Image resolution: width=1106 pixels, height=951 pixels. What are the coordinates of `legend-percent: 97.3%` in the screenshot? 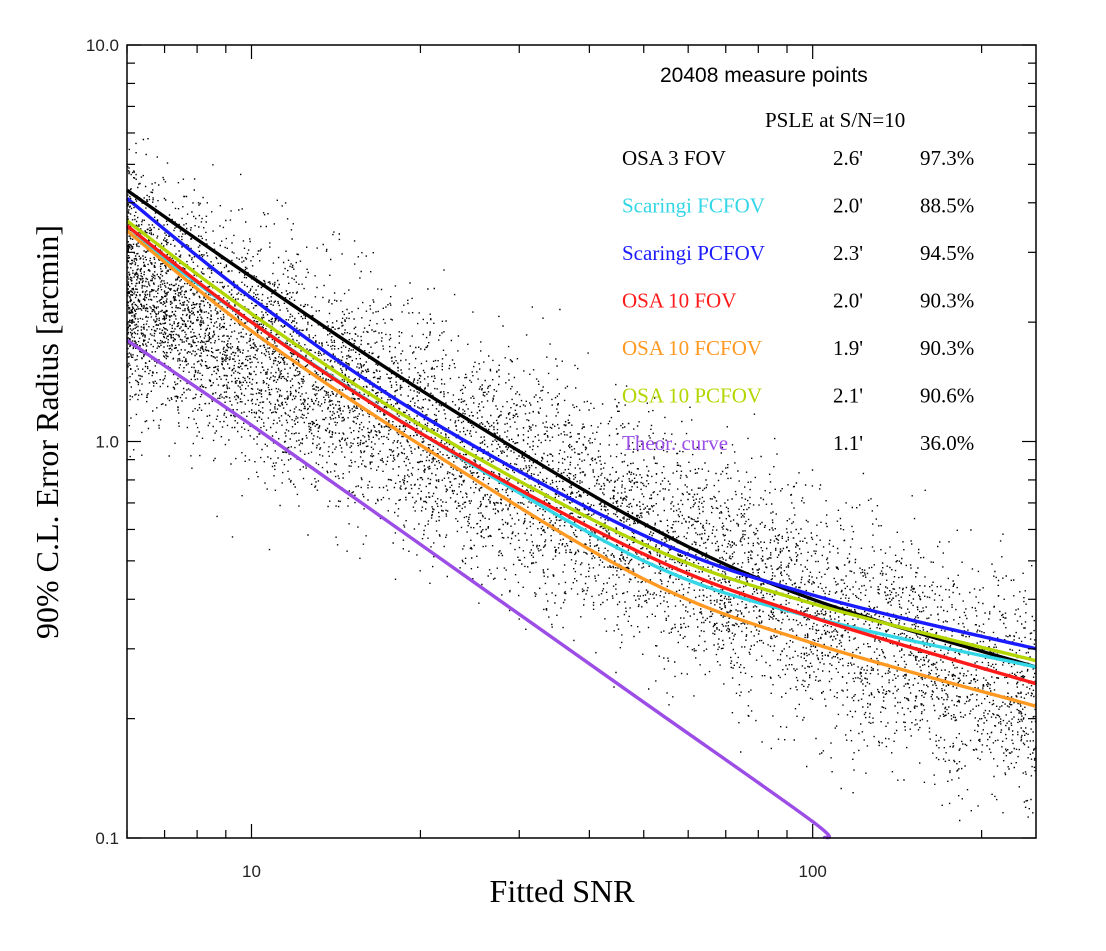 It's located at (947, 158).